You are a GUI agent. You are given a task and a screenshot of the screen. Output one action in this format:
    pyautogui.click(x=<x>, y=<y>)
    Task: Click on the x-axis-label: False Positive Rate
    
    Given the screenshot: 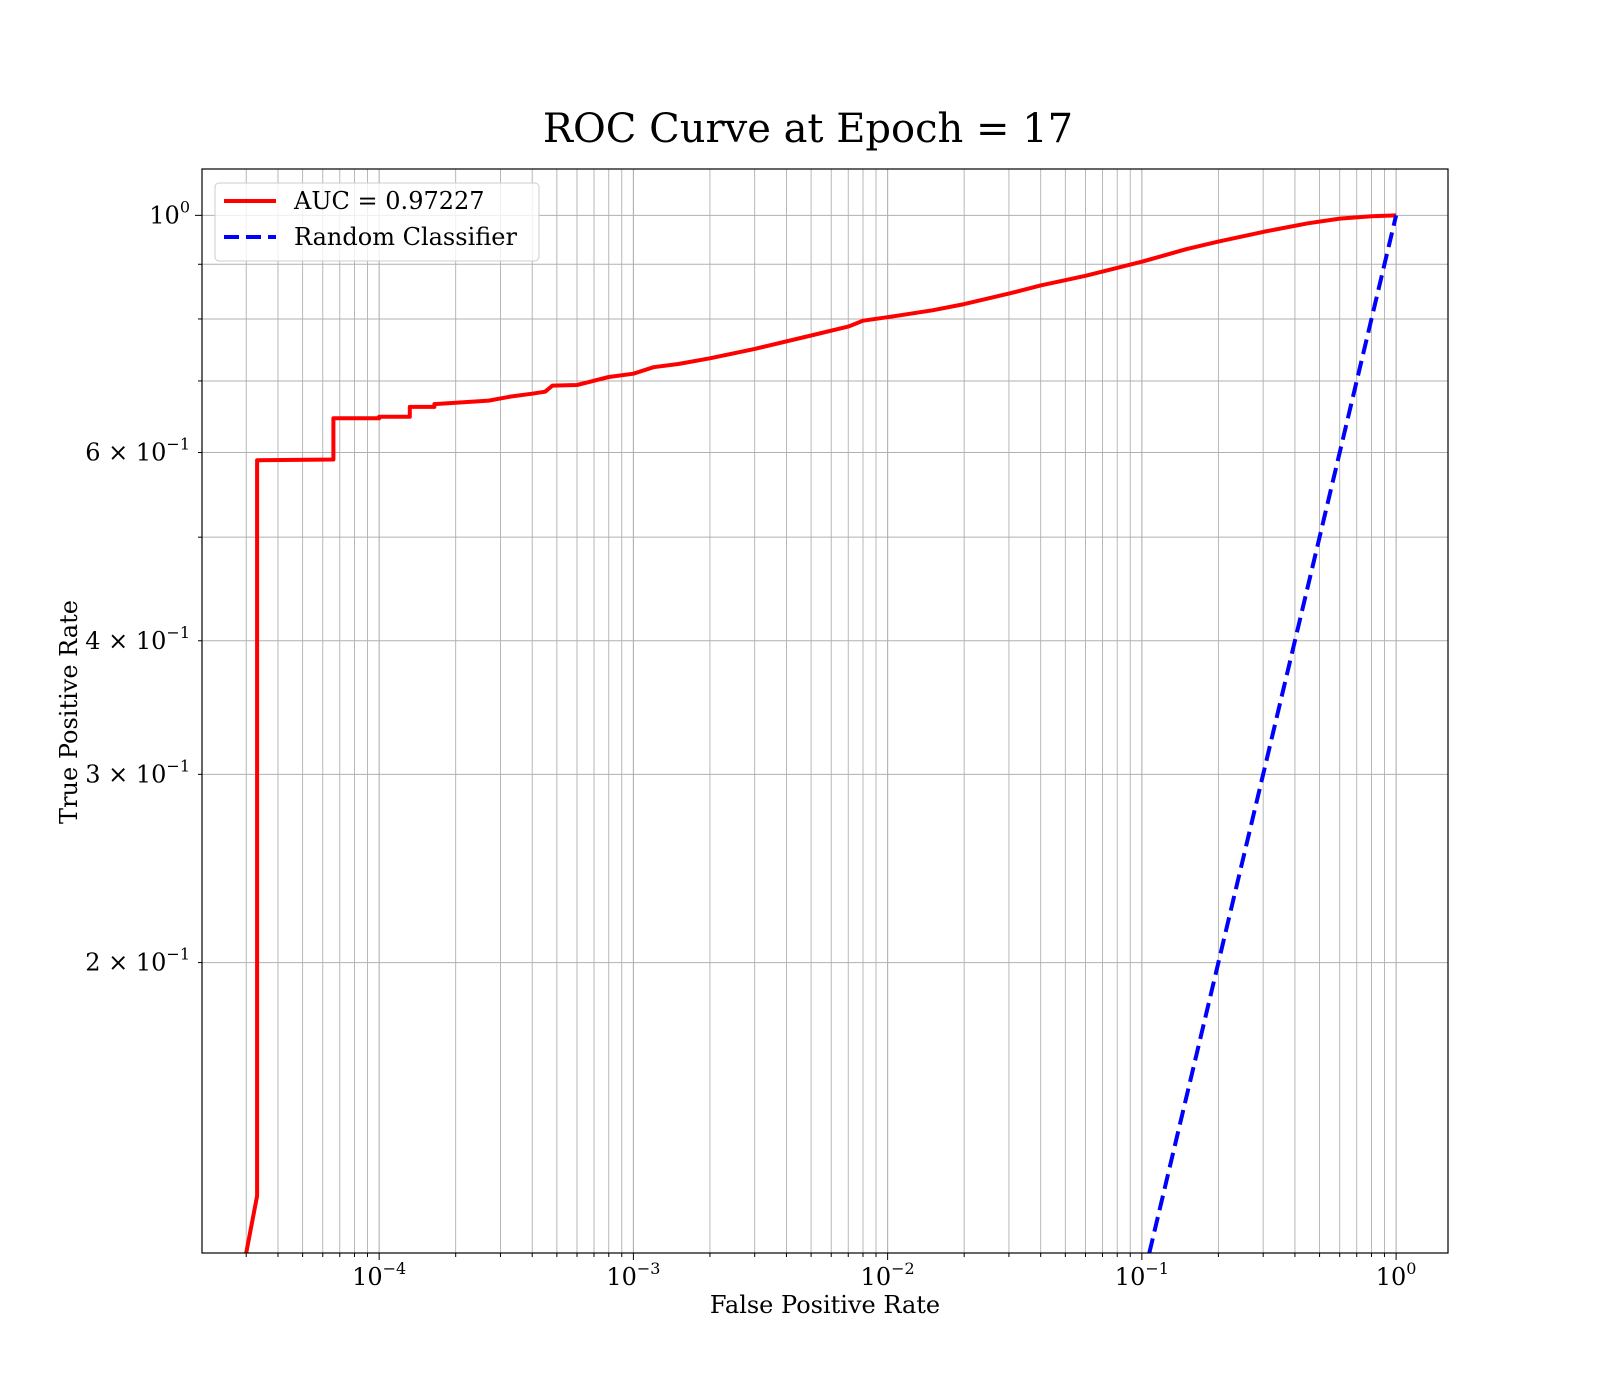 What is the action you would take?
    pyautogui.click(x=825, y=1305)
    